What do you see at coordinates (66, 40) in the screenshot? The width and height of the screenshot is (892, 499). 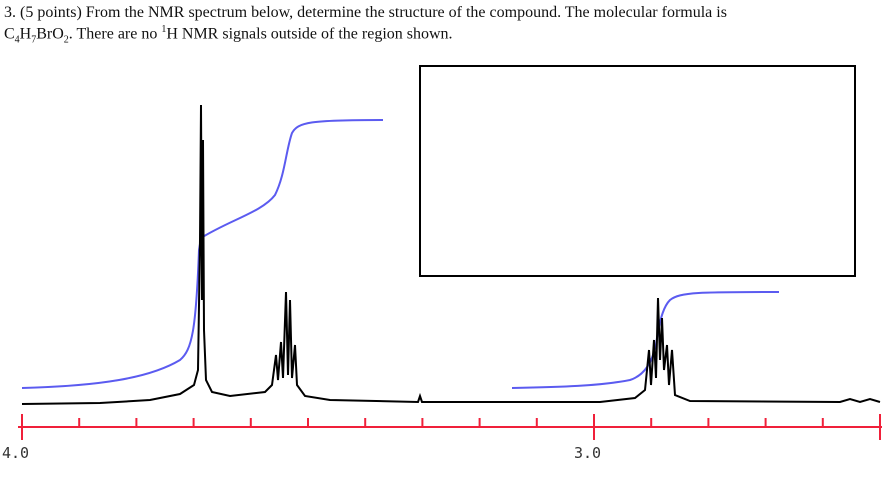 I see `formula-subscript: 2` at bounding box center [66, 40].